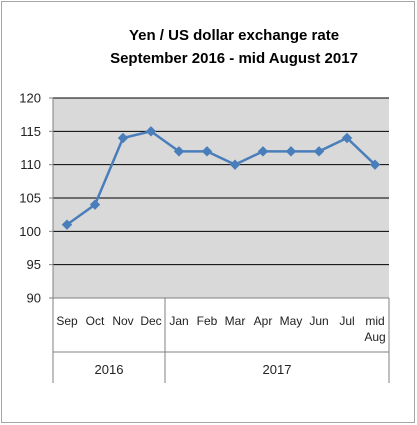 This screenshot has height=425, width=417. What do you see at coordinates (30, 164) in the screenshot?
I see `y-tick-label: 110` at bounding box center [30, 164].